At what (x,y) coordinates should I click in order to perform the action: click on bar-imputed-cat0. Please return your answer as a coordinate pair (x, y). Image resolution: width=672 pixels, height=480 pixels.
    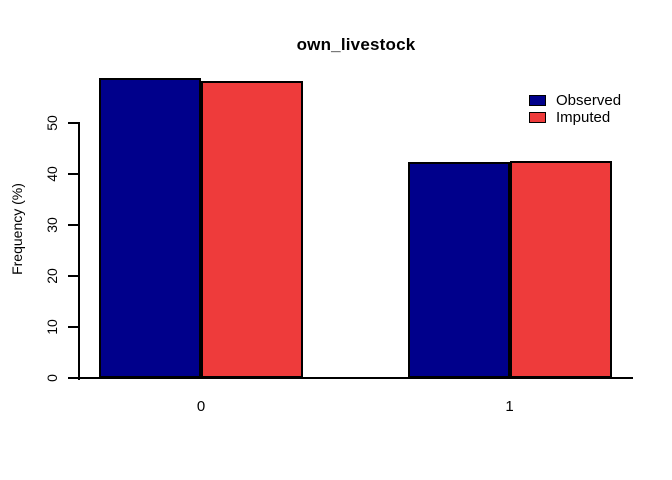
    Looking at the image, I should click on (252, 229).